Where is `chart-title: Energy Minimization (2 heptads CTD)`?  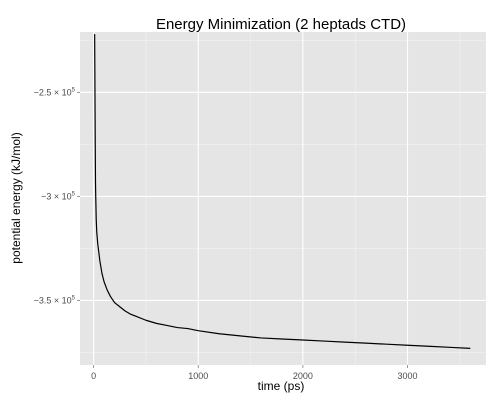 chart-title: Energy Minimization (2 heptads CTD) is located at coordinates (281, 24).